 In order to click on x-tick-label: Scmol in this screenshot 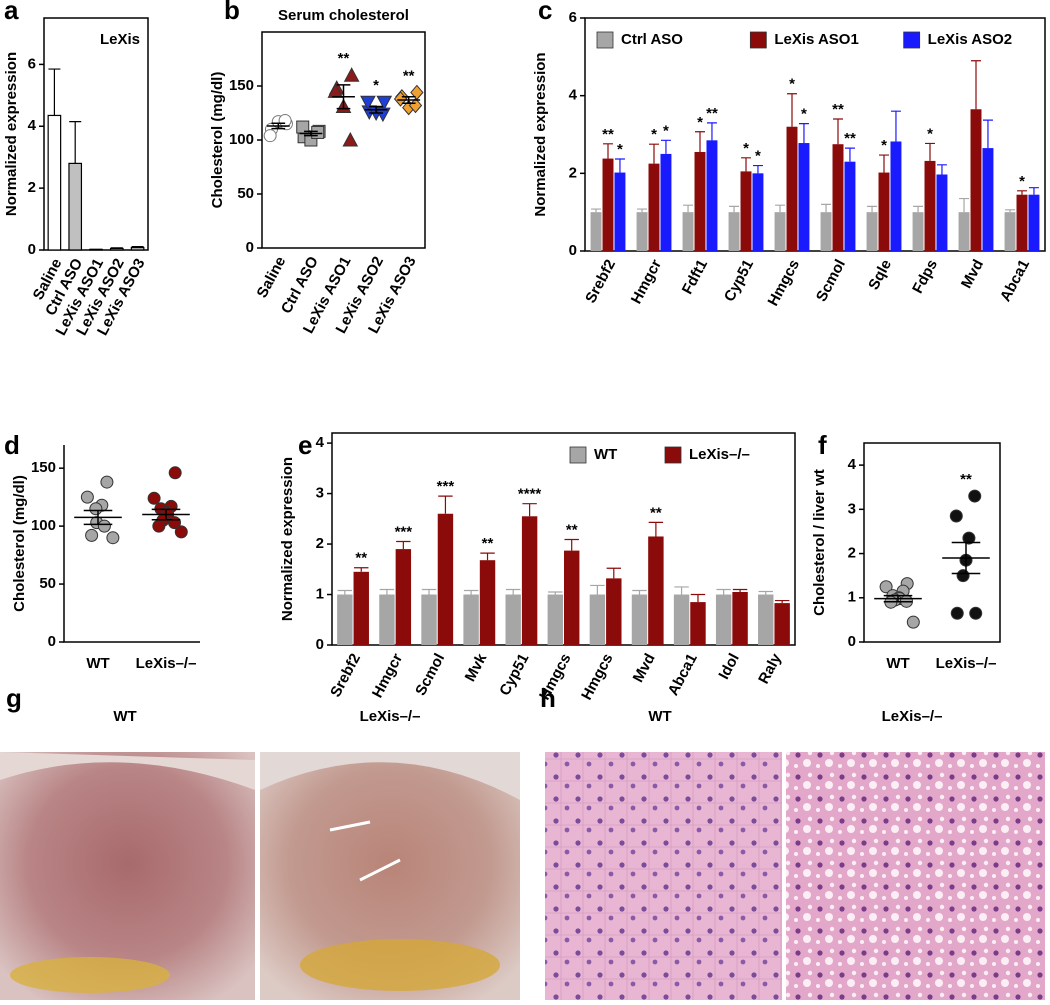, I will do `click(430, 675)`.